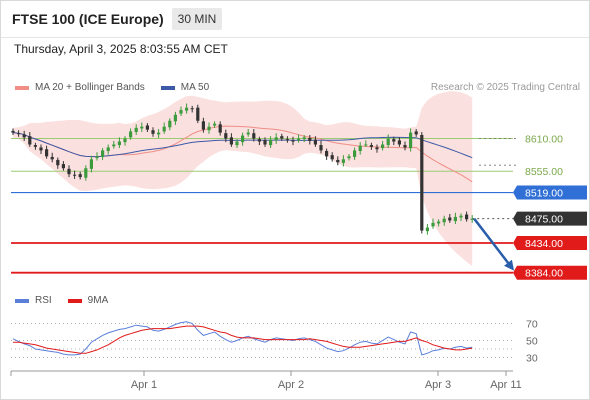  I want to click on main-legend: MA 20 + Bollinger Bands MA 50, so click(112, 87).